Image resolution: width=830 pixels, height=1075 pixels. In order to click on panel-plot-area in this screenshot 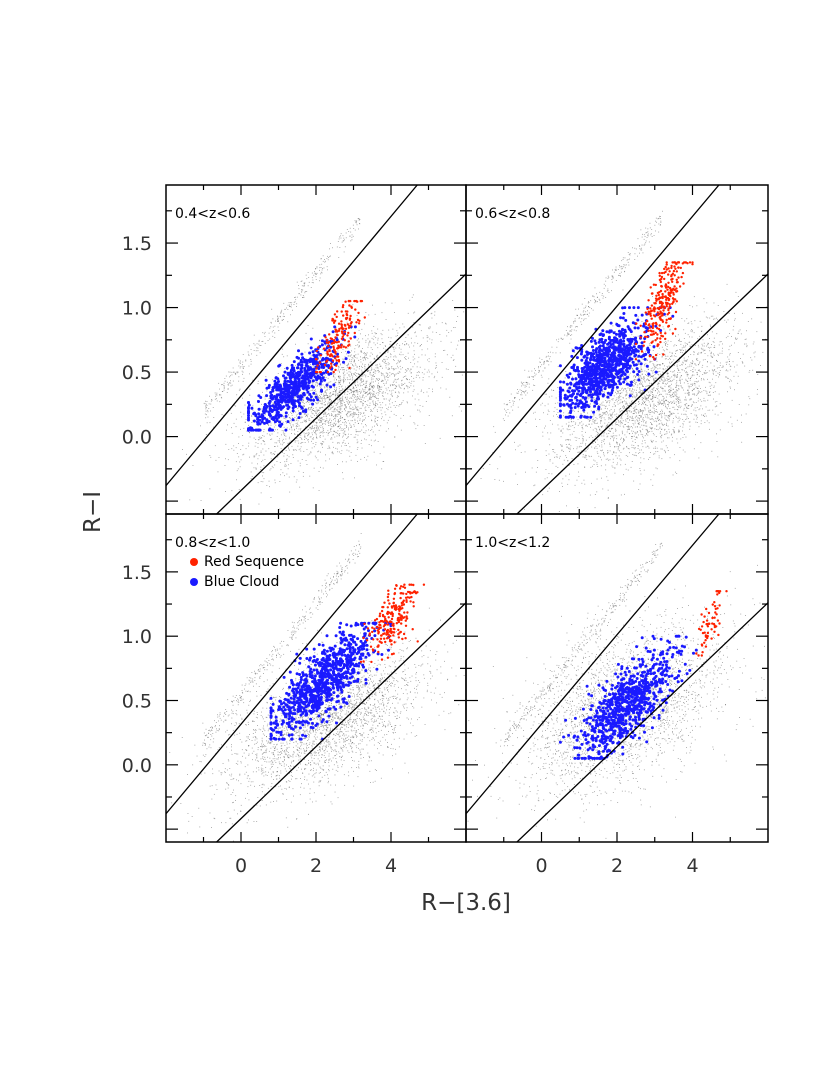, I will do `click(316, 349)`.